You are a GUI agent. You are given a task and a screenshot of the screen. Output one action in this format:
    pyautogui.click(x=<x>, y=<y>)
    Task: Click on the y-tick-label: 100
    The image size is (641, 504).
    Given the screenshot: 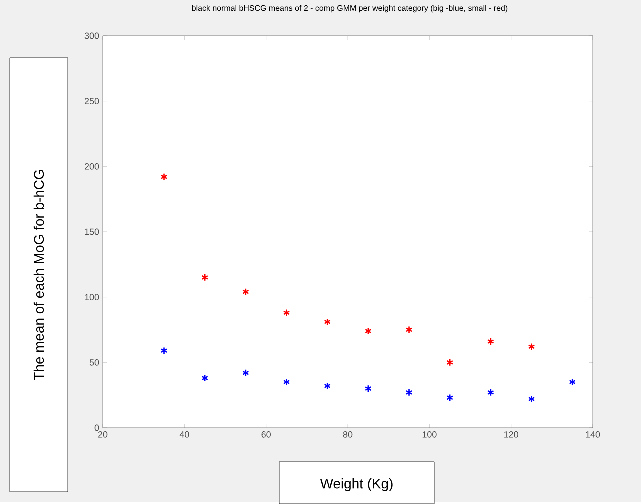 What is the action you would take?
    pyautogui.click(x=92, y=297)
    